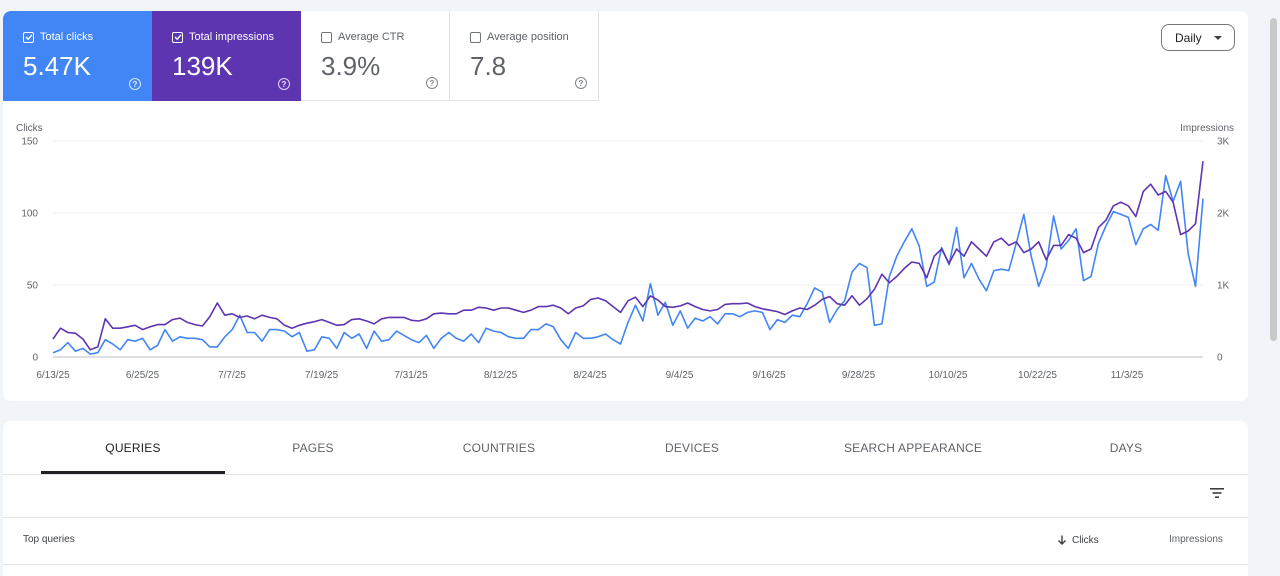 This screenshot has width=1280, height=576. What do you see at coordinates (1037, 375) in the screenshot?
I see `x-tick-label: 10/22/25` at bounding box center [1037, 375].